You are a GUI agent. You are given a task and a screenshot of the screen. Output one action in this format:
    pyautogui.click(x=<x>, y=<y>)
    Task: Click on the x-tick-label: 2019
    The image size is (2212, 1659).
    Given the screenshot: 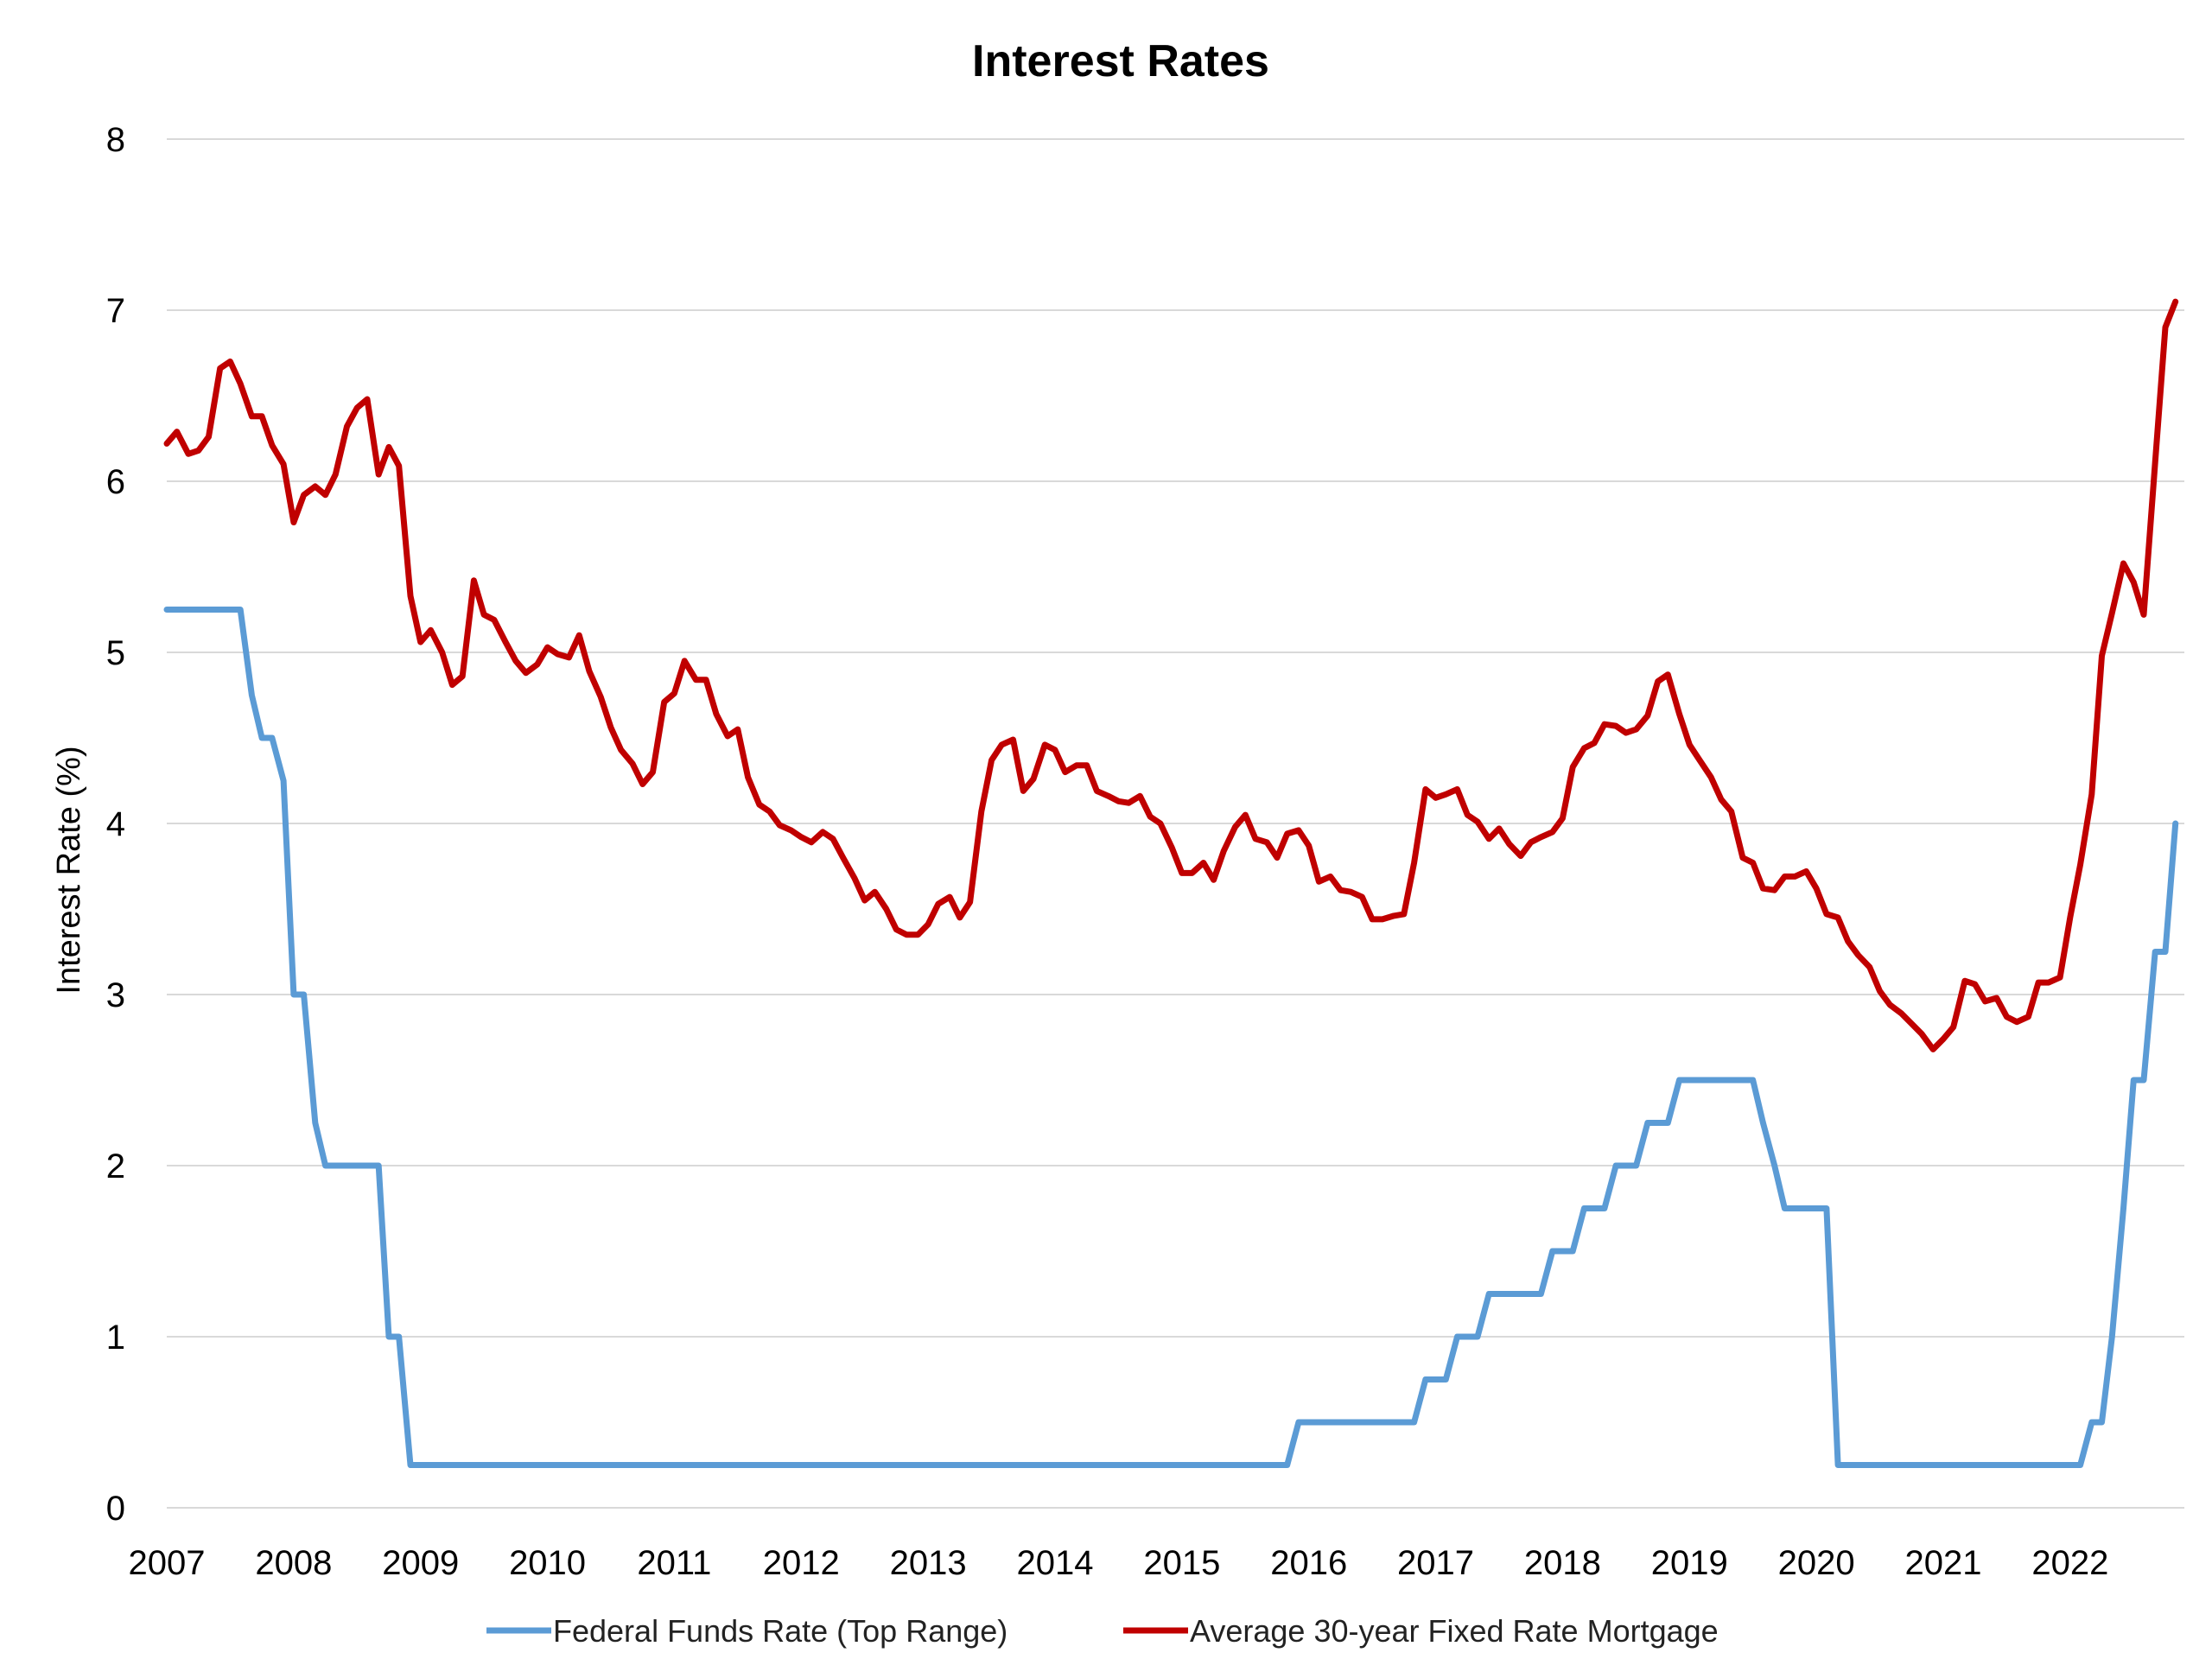 What is the action you would take?
    pyautogui.click(x=1689, y=1563)
    